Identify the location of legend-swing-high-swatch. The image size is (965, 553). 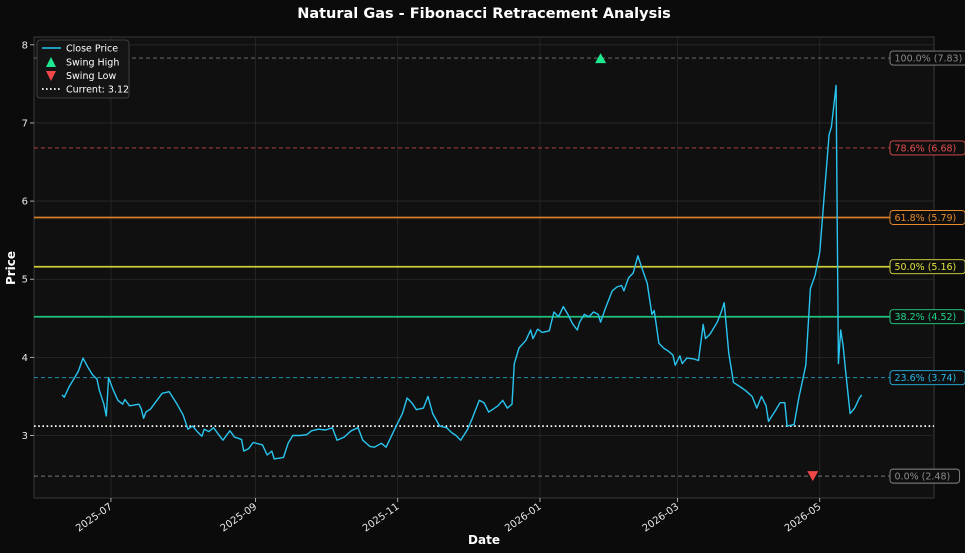
(51, 62).